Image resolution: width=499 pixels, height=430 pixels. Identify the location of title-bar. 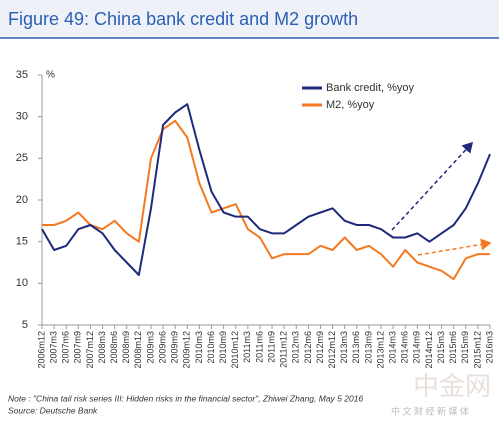
(249, 19).